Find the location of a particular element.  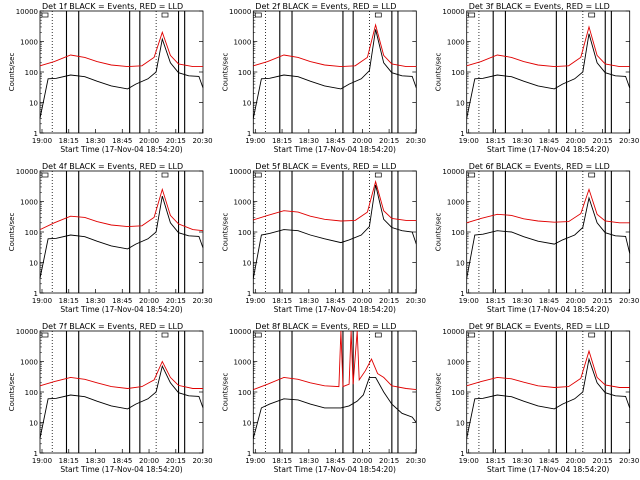

panel-title: Det 5f BLACK = Events, RED = LLD is located at coordinates (325, 166).